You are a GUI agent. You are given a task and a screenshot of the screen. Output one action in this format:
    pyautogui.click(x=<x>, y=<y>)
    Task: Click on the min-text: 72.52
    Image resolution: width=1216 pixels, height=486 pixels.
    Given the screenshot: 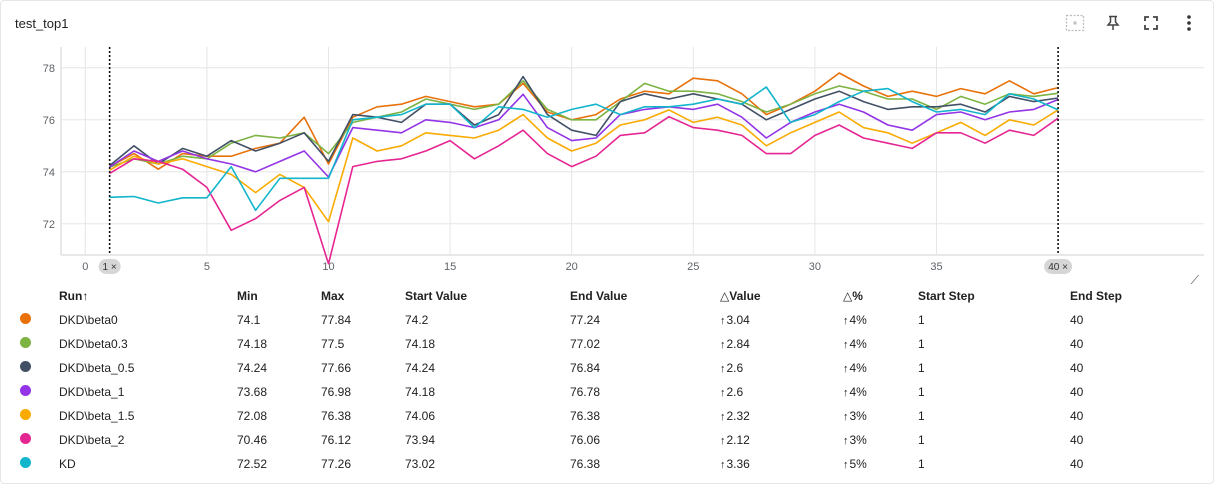 What is the action you would take?
    pyautogui.click(x=252, y=464)
    